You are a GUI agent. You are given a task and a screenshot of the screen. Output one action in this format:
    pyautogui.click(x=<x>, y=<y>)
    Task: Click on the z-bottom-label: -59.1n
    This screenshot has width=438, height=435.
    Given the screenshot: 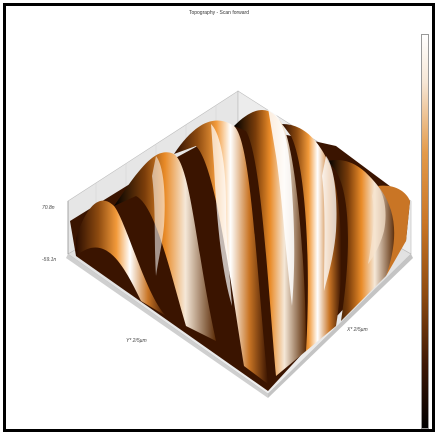 What is the action you would take?
    pyautogui.click(x=49, y=260)
    